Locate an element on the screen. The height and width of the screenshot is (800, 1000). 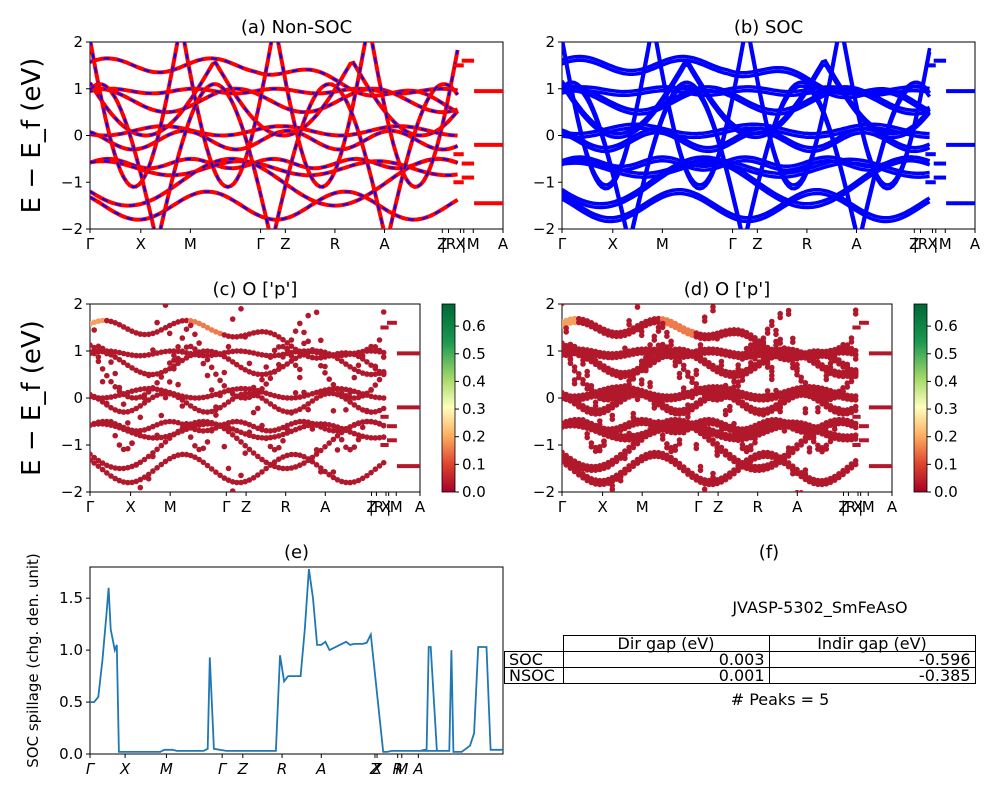
panel-b-plot is located at coordinates (768, 135).